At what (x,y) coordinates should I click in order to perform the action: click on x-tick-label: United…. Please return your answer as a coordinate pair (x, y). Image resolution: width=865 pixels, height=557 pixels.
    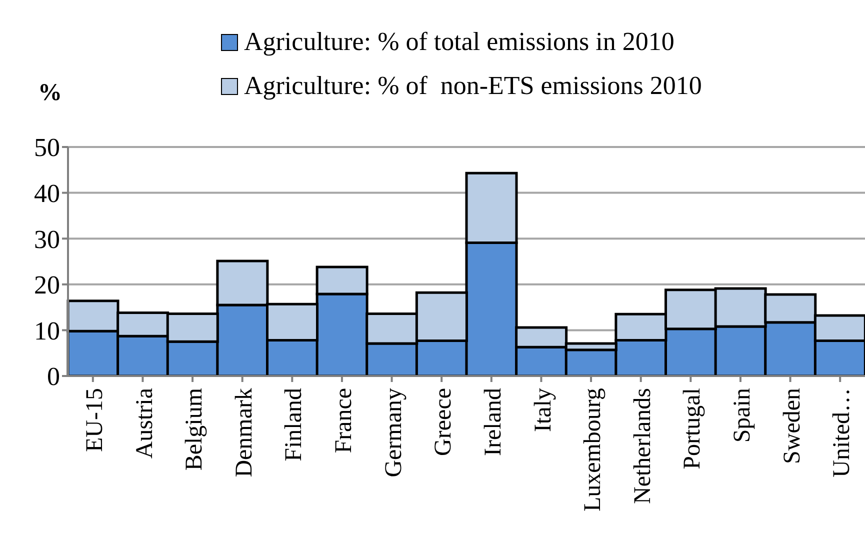
    Looking at the image, I should click on (842, 433).